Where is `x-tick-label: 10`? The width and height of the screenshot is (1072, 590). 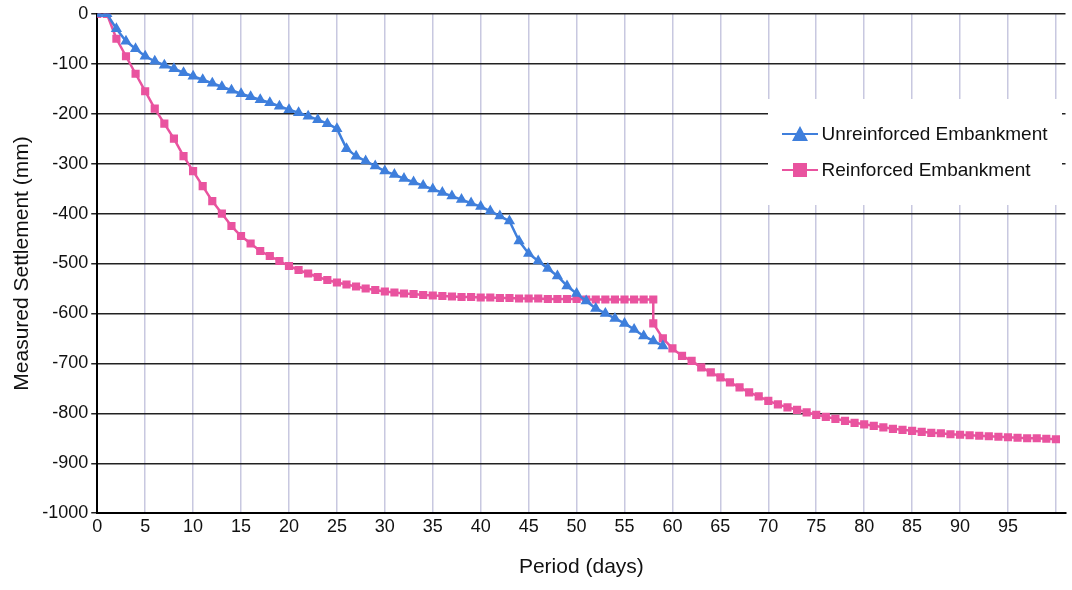
x-tick-label: 10 is located at coordinates (193, 525).